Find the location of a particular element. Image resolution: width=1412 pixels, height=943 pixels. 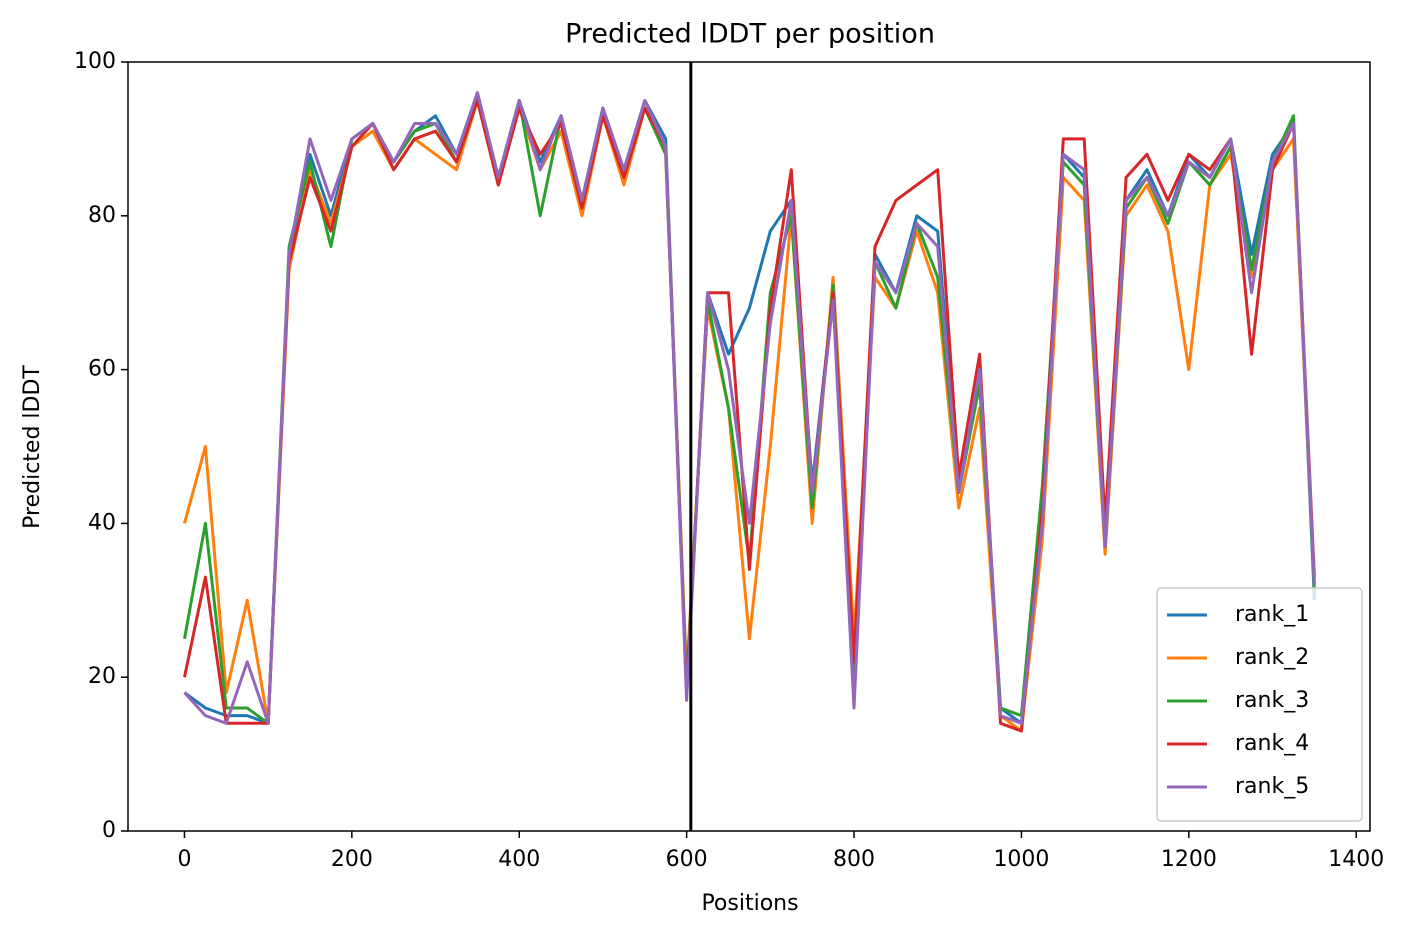

x-tick-label: 0 is located at coordinates (184, 859).